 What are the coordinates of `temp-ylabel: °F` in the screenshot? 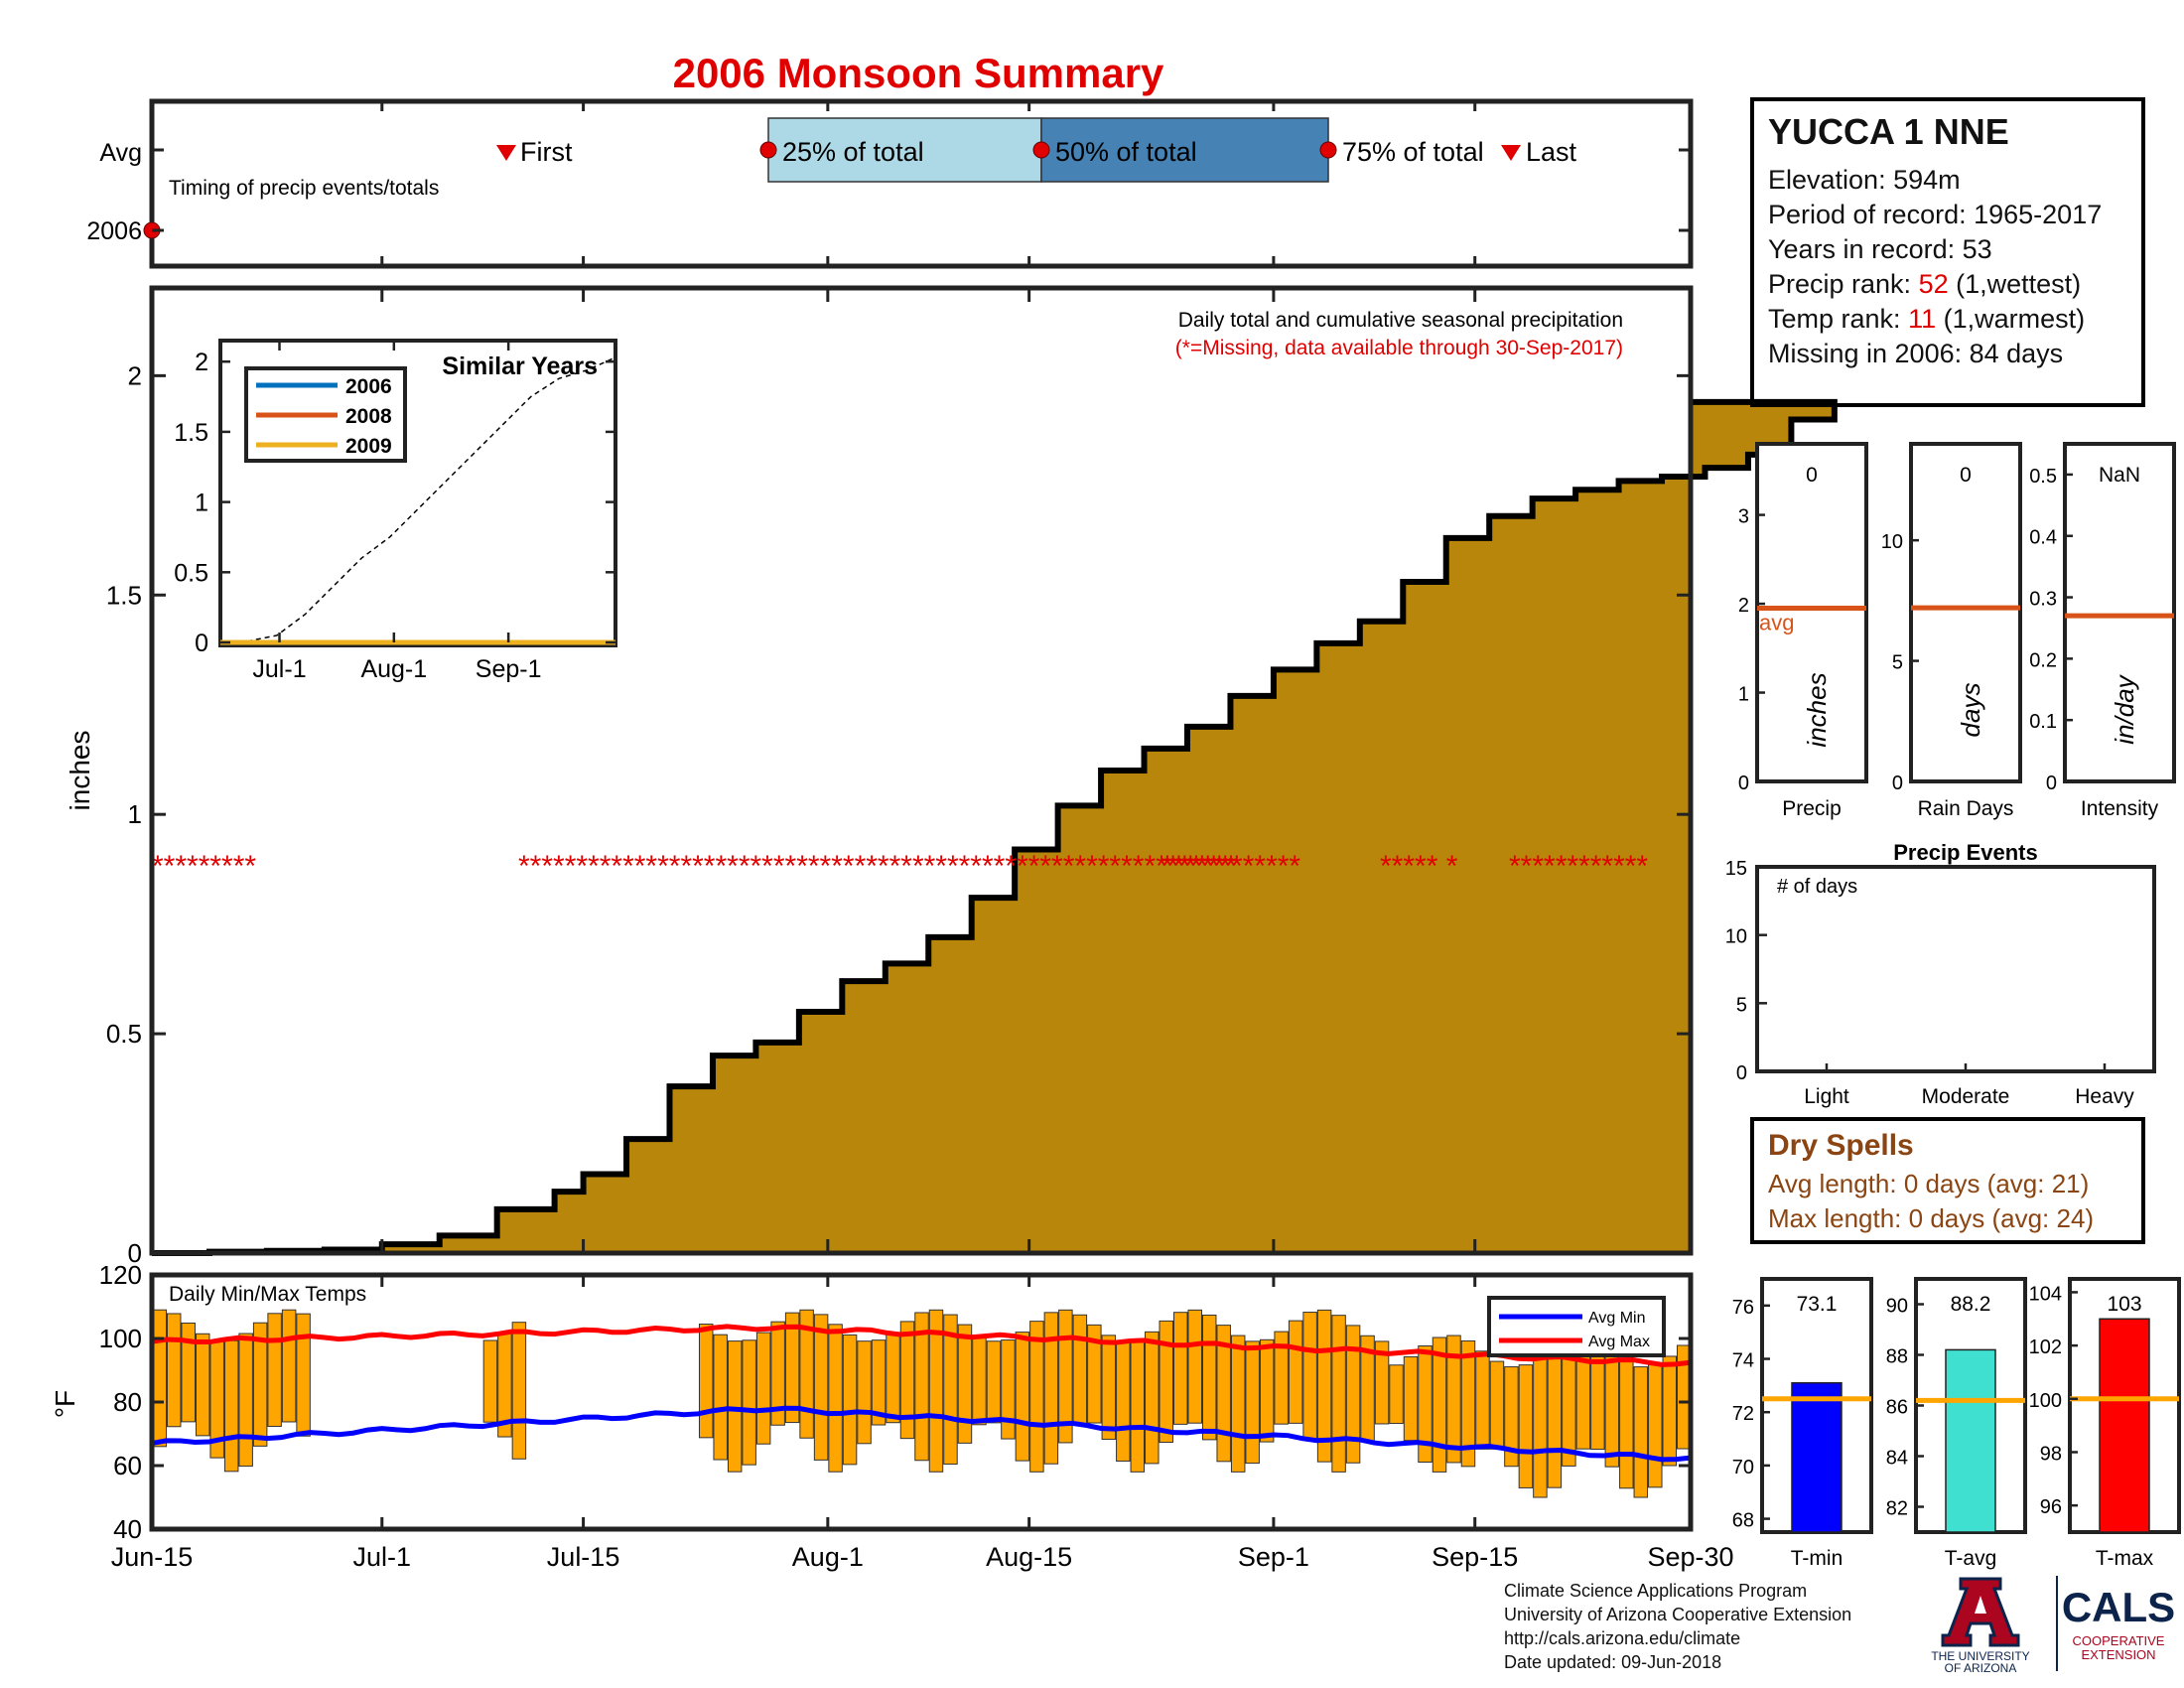 It's located at (65, 1404).